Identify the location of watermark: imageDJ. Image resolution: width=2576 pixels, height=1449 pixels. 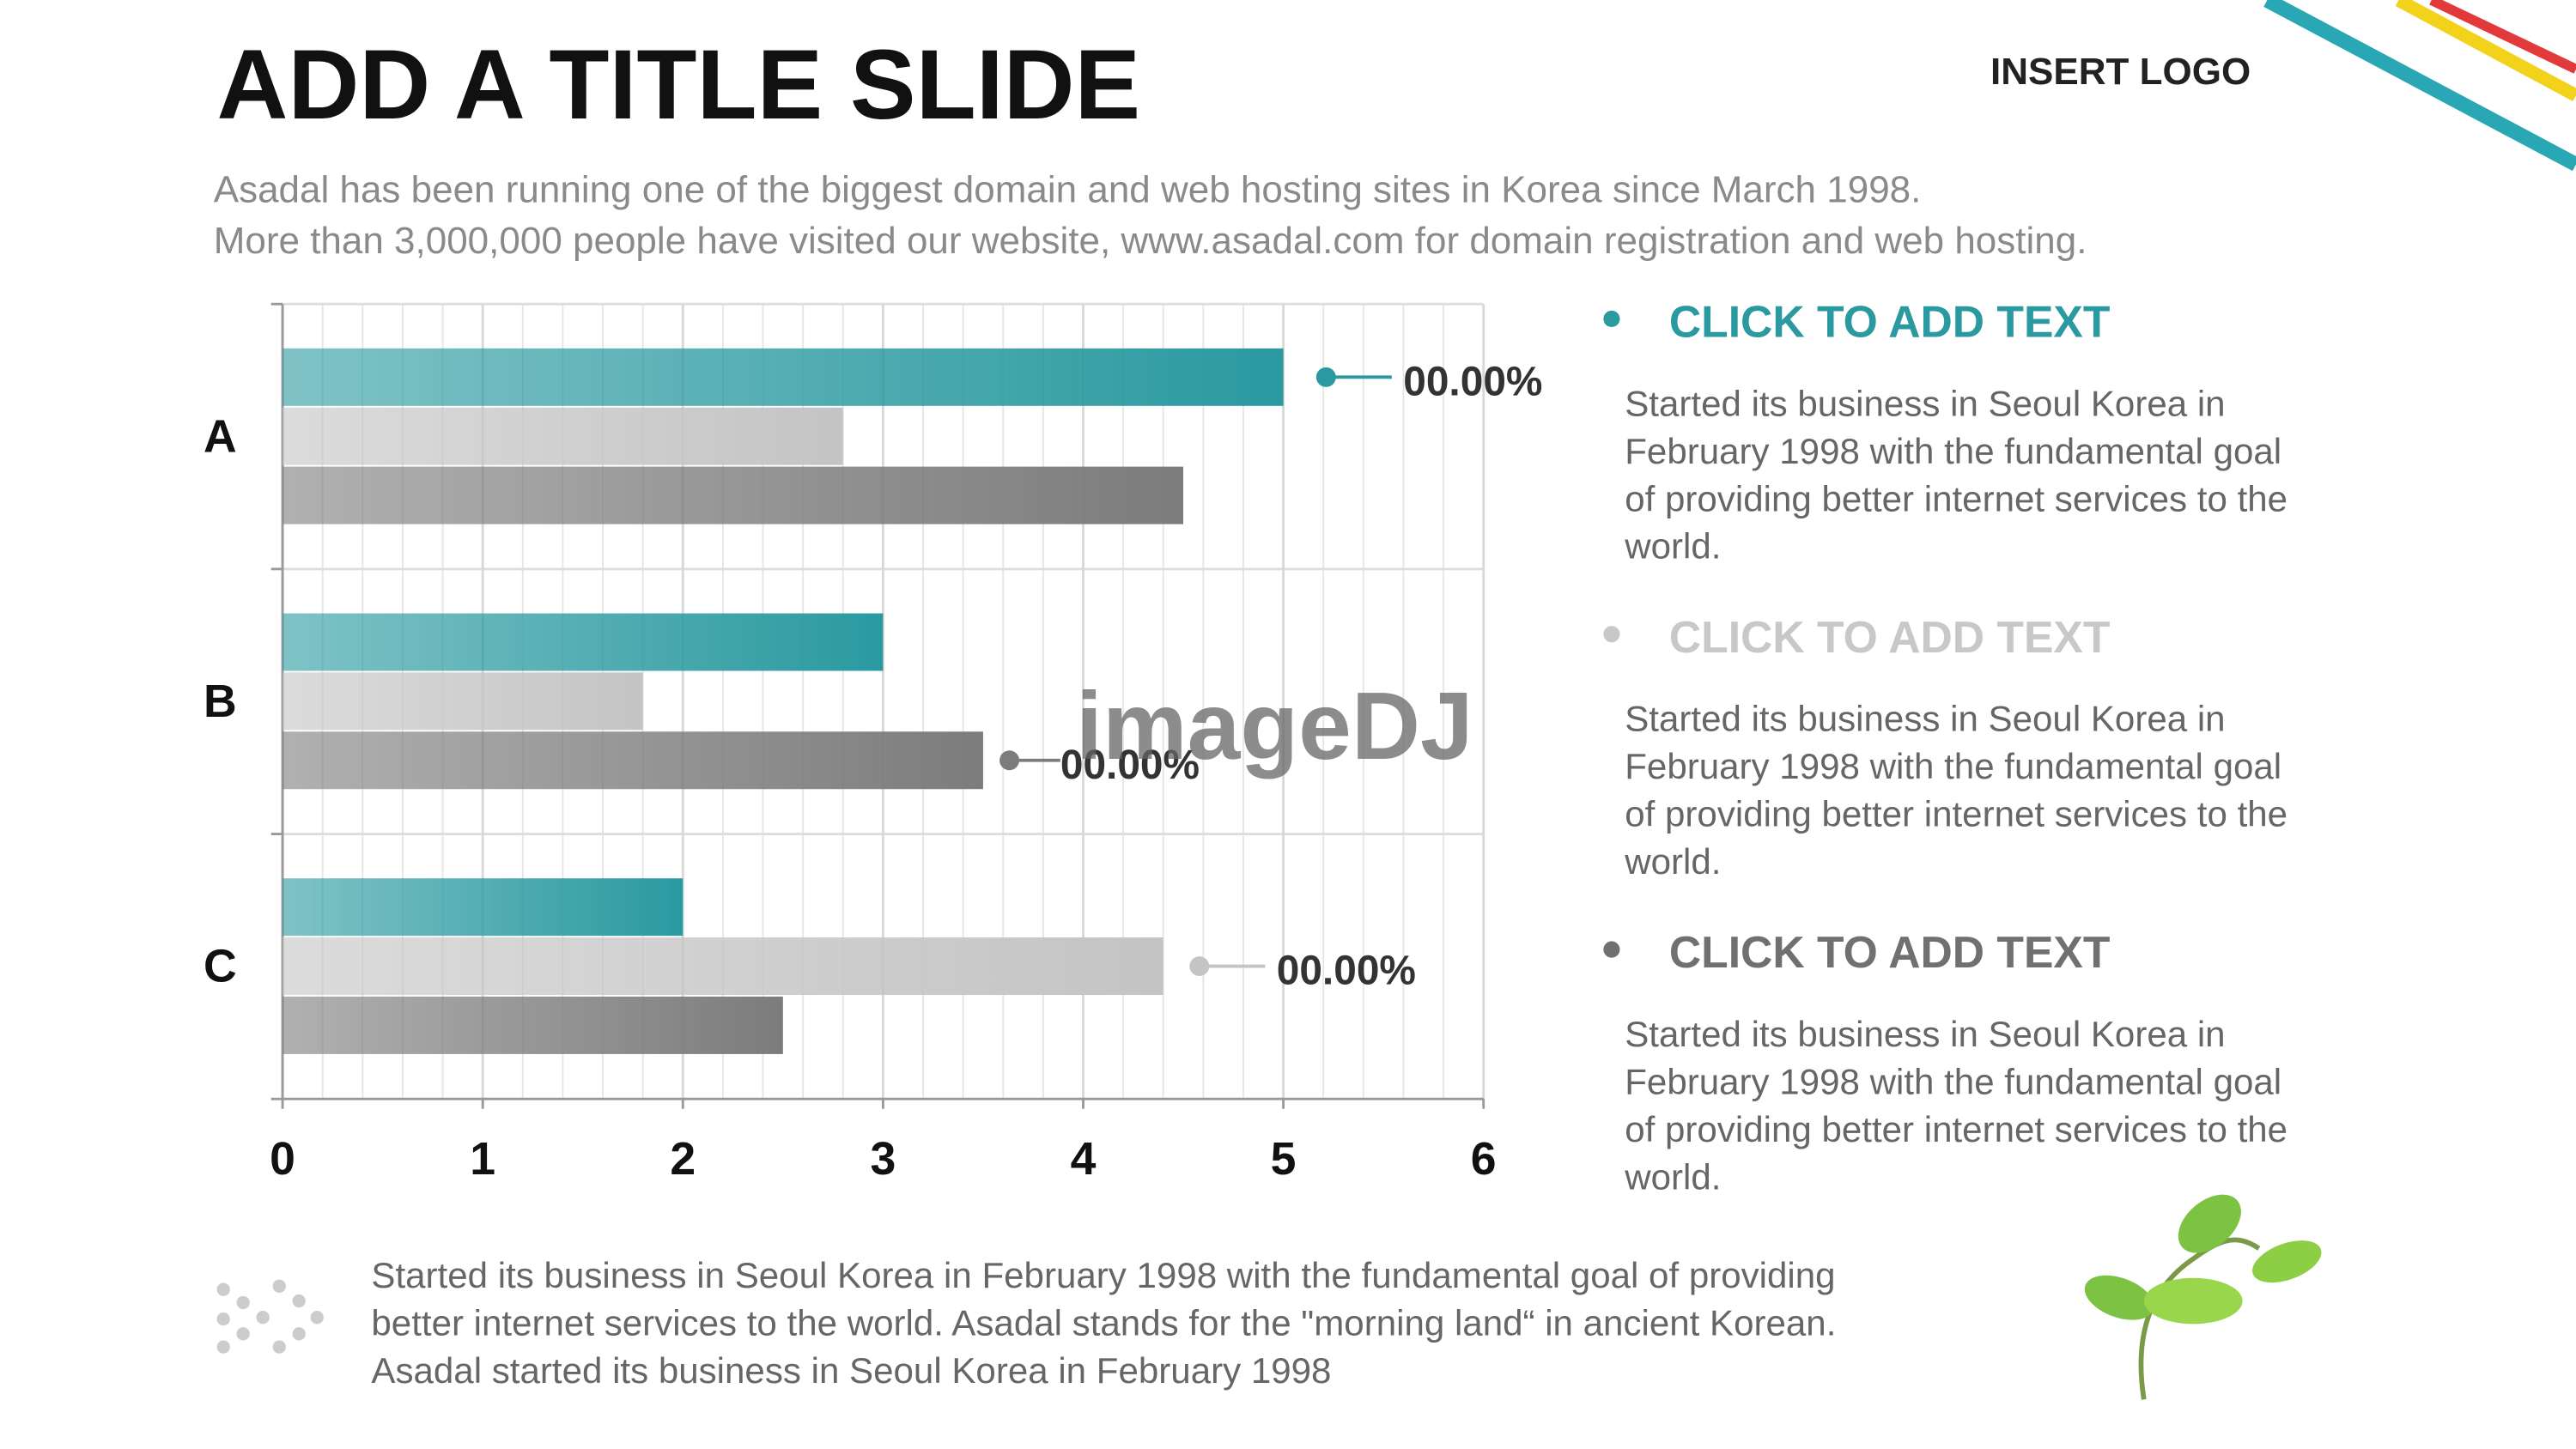
(1274, 726).